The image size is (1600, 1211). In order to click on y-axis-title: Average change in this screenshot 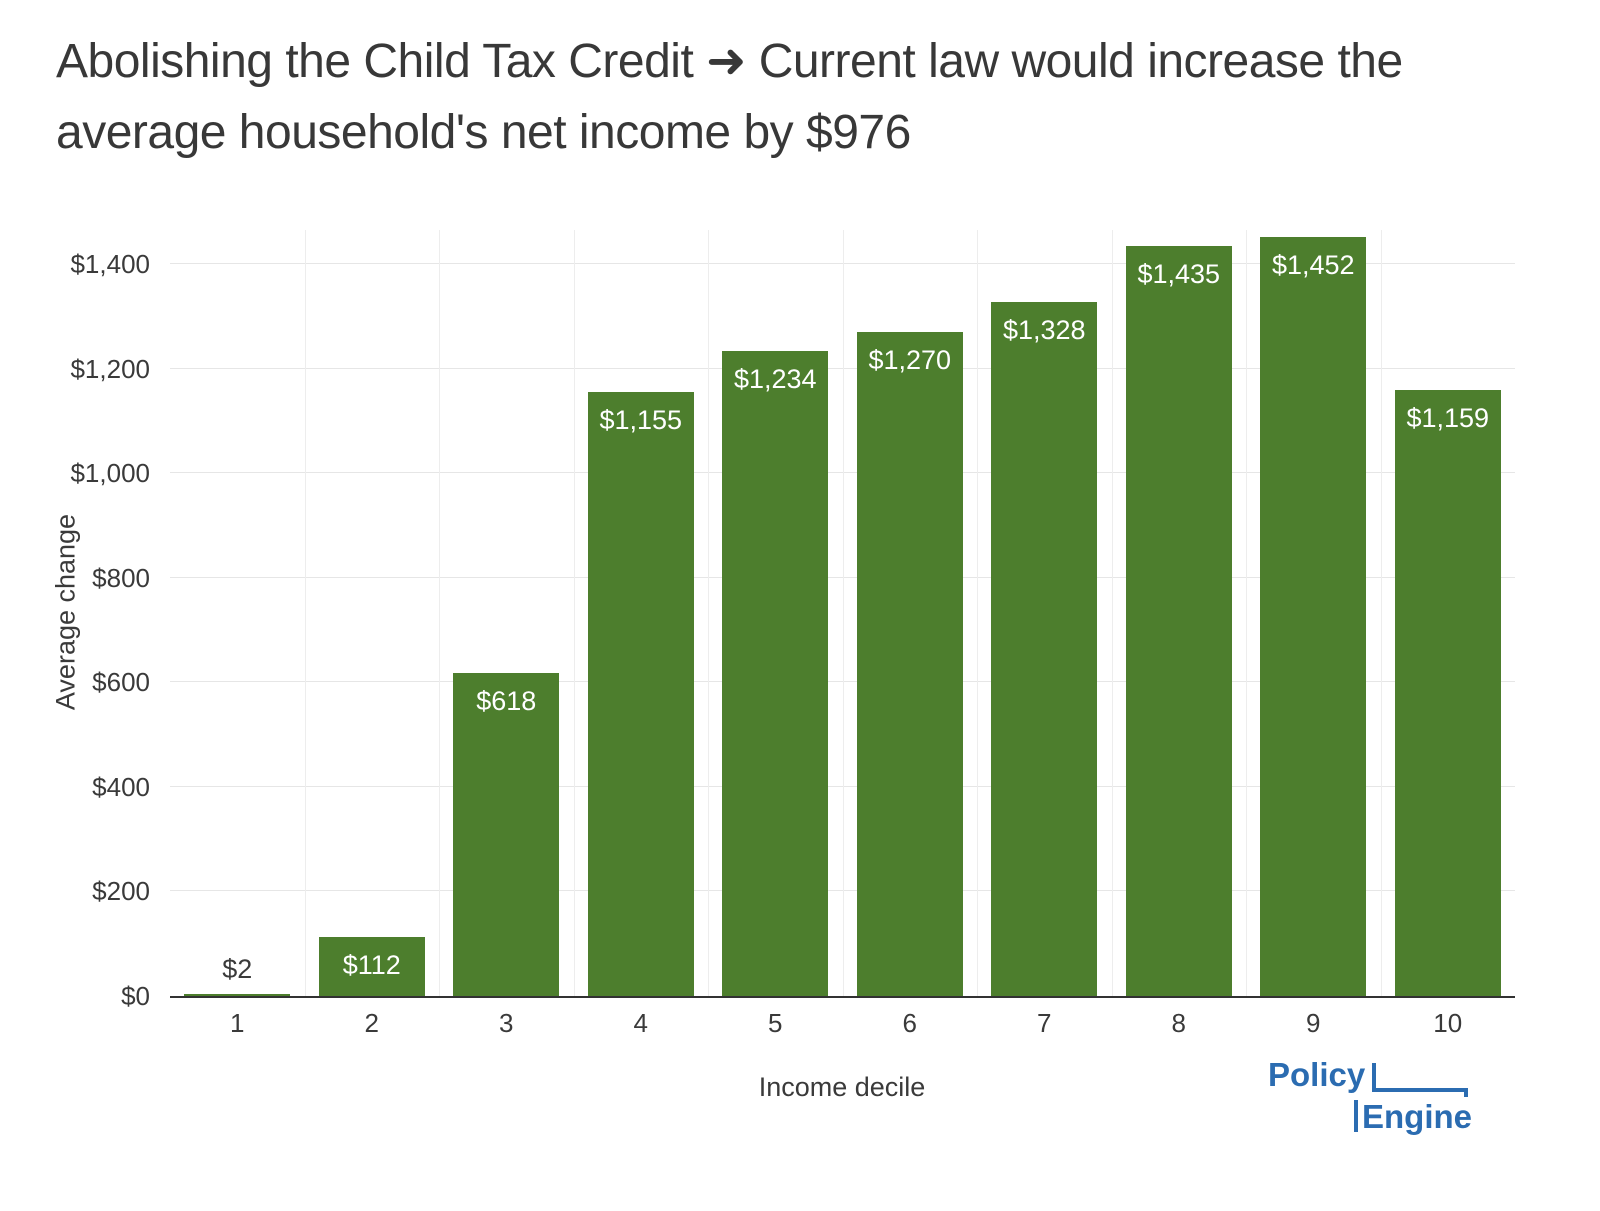, I will do `click(65, 612)`.